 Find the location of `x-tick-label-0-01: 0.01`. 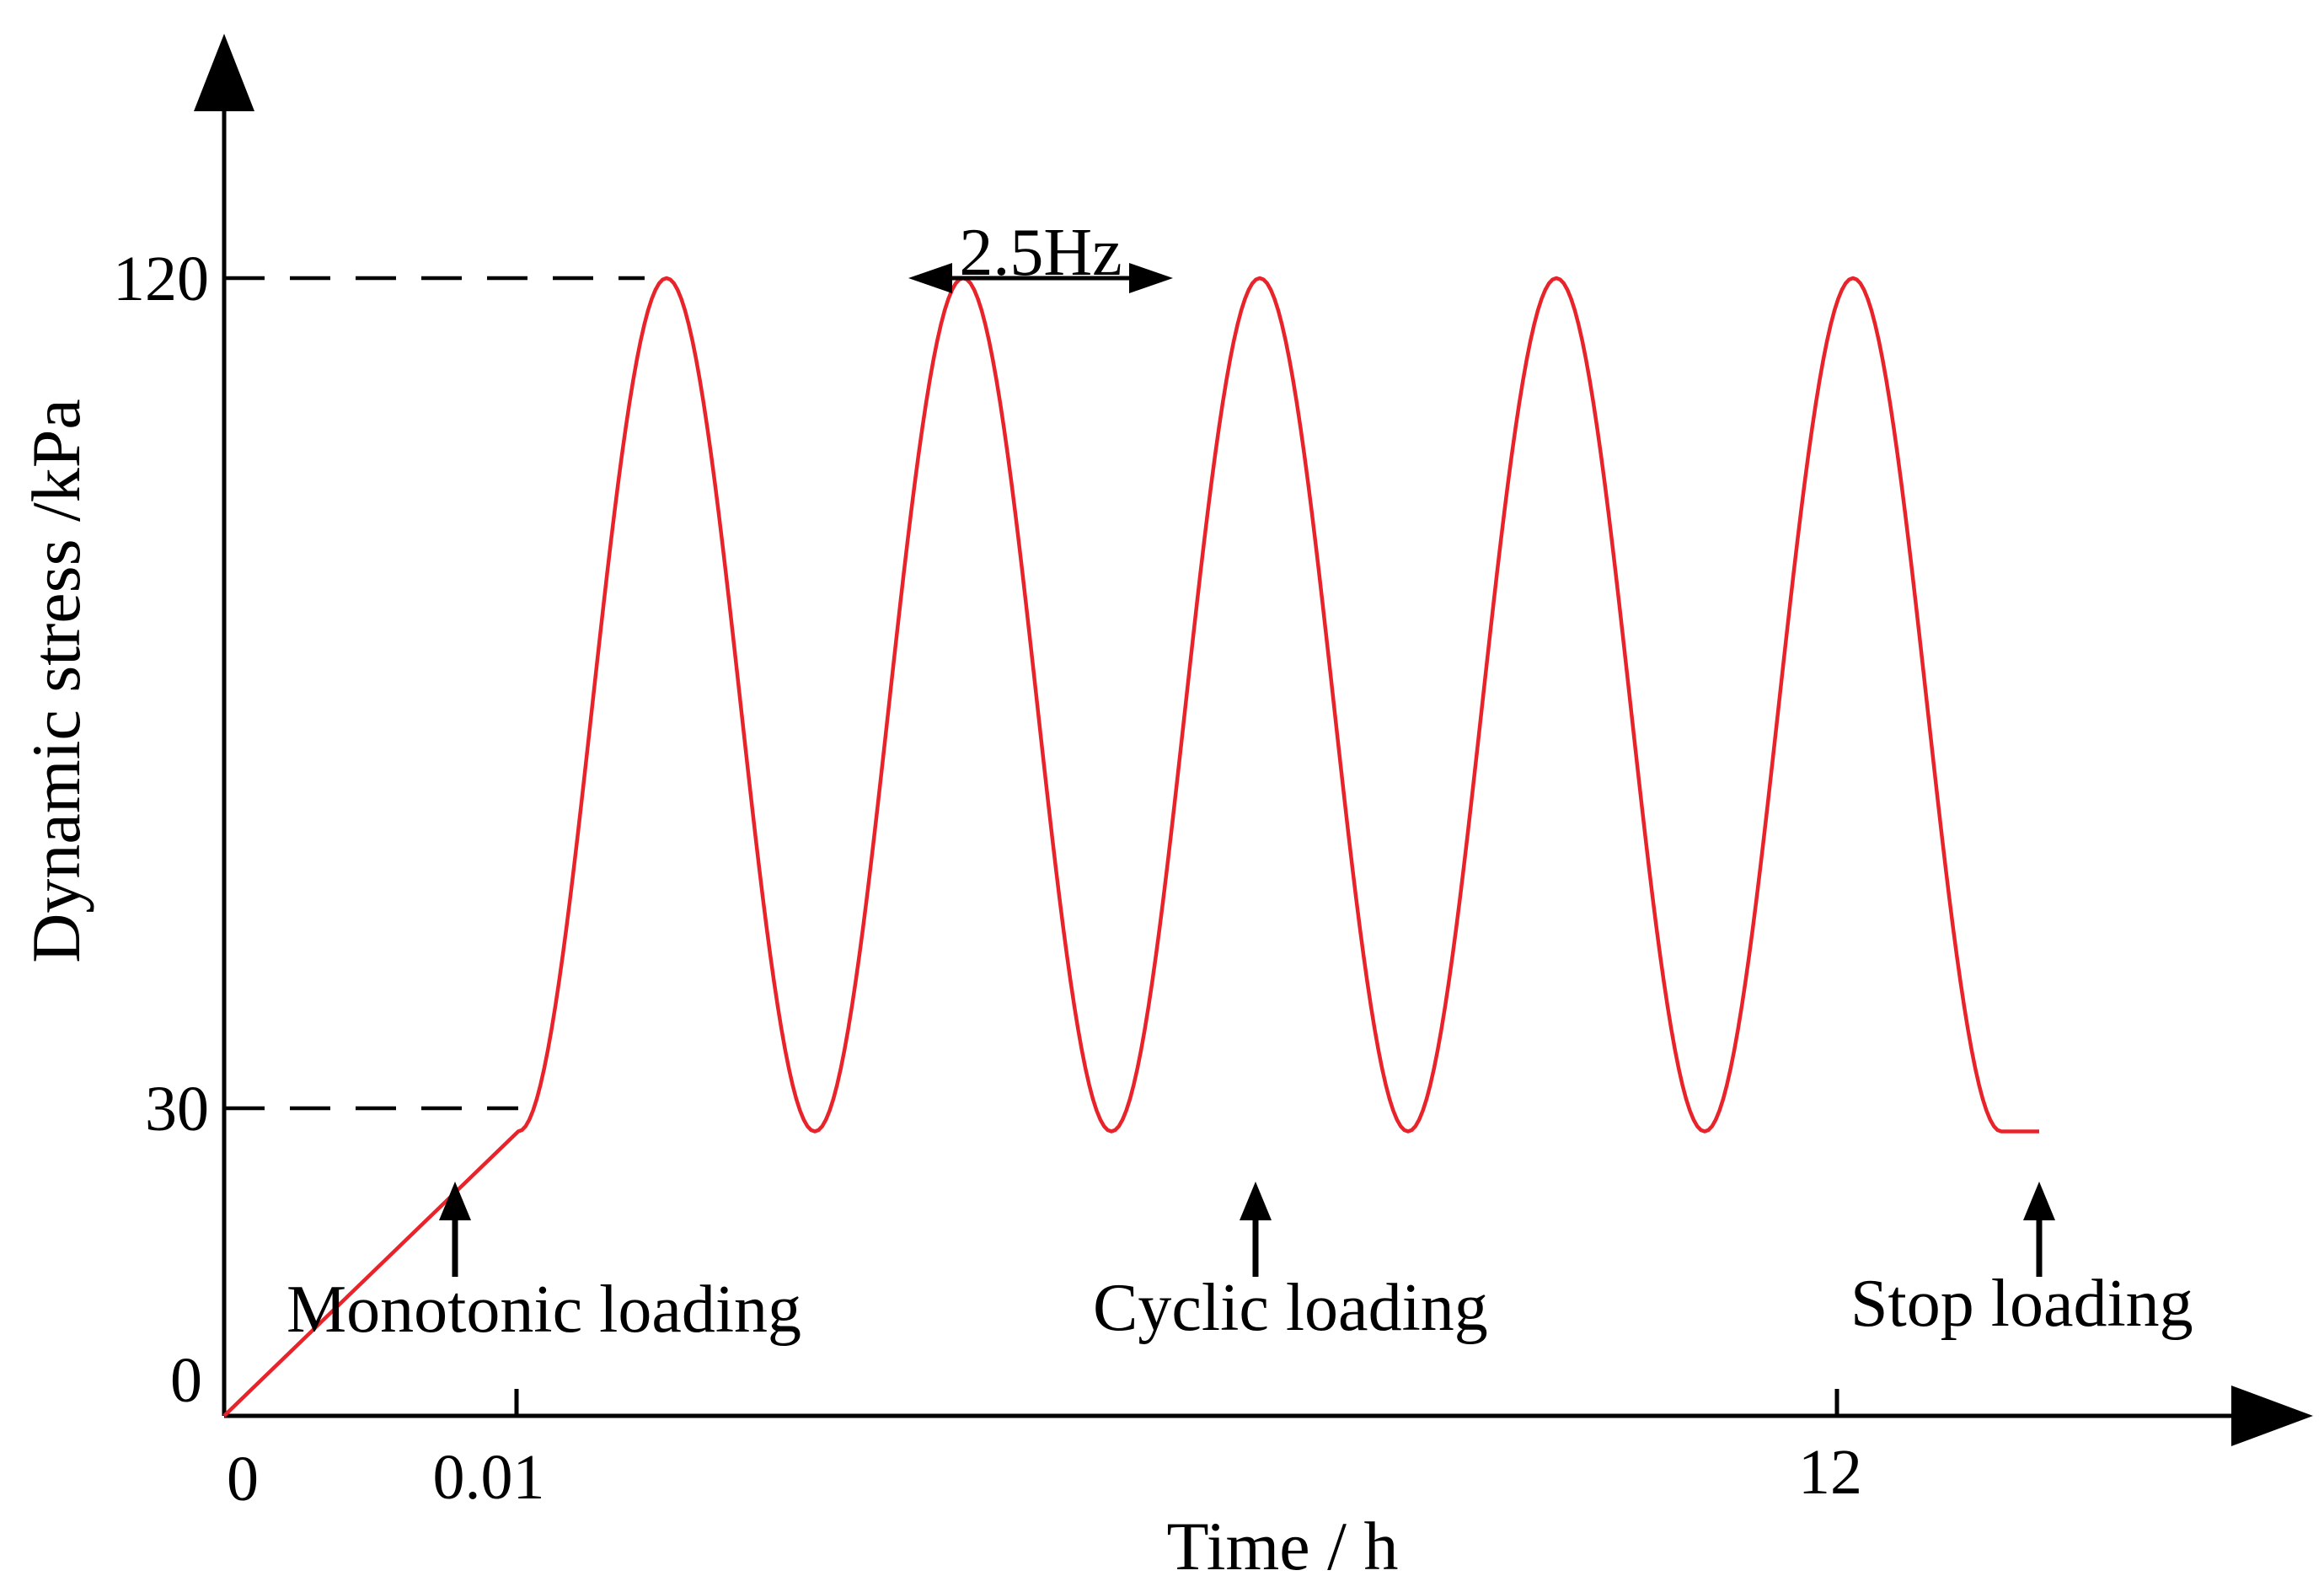

x-tick-label-0-01: 0.01 is located at coordinates (489, 1477).